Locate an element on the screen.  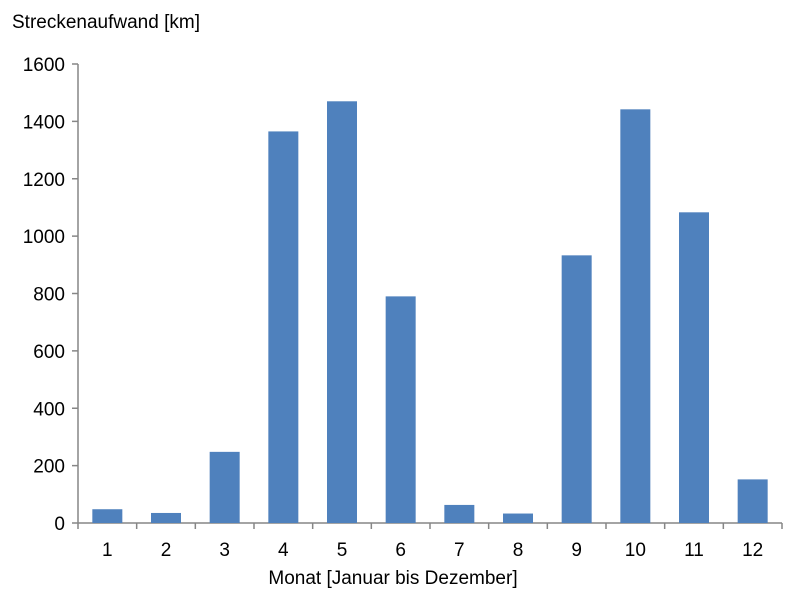
y-tick-label: 1400 is located at coordinates (44, 122).